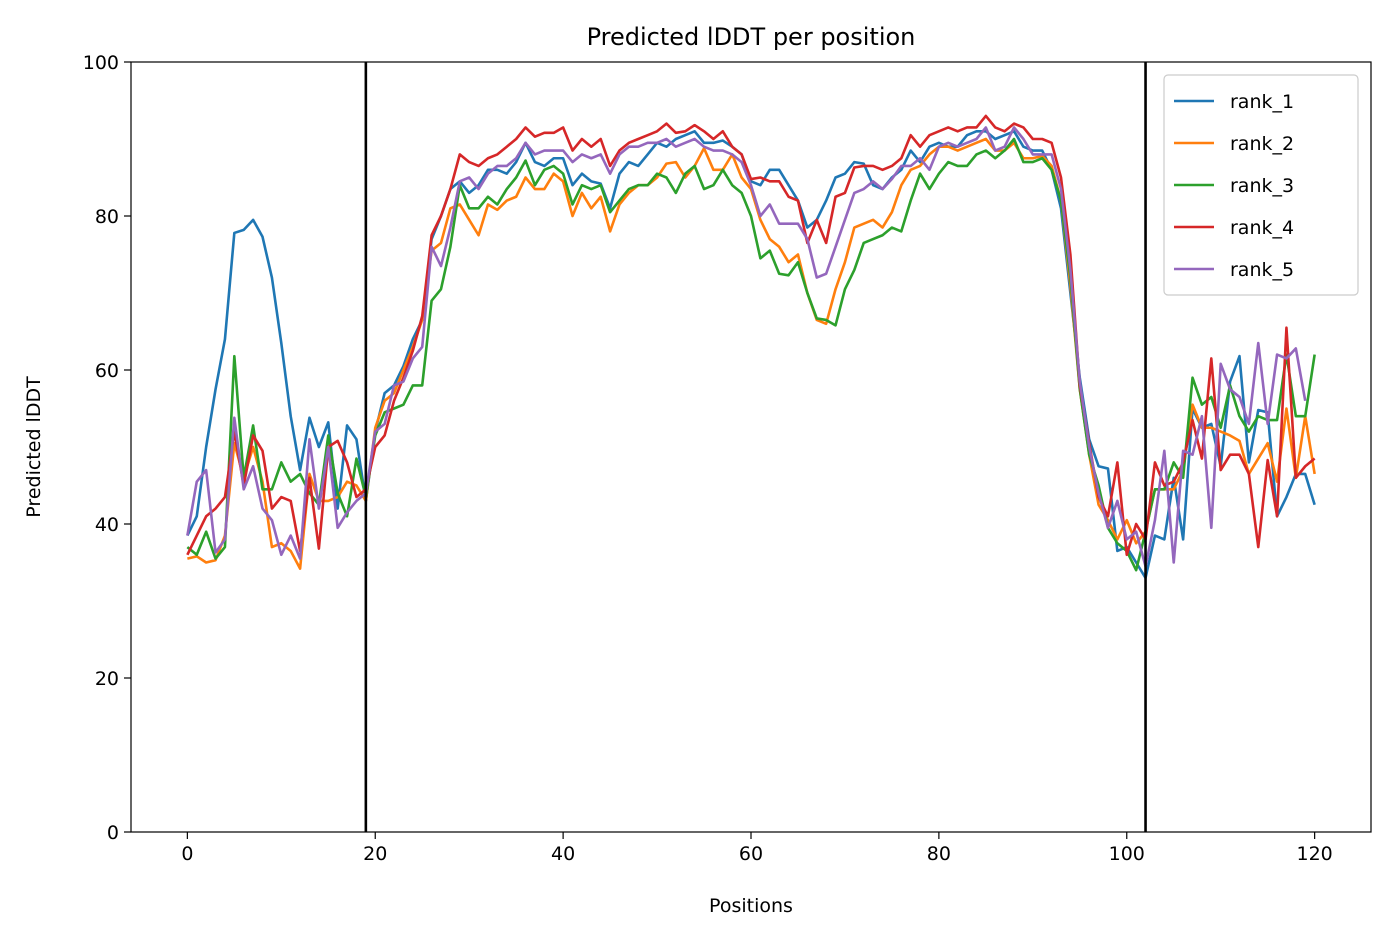  I want to click on x-tick-label: 0, so click(187, 854).